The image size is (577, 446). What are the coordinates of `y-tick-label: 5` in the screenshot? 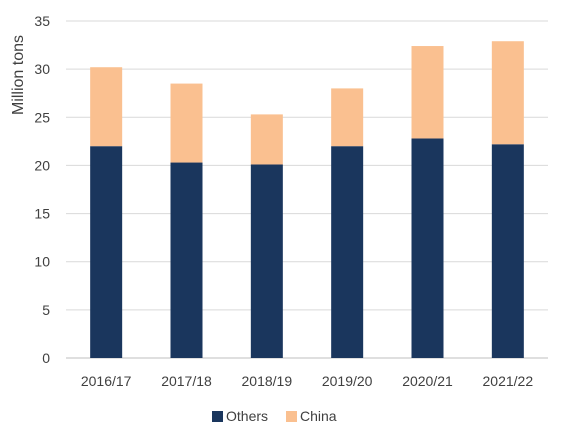 It's located at (46, 310).